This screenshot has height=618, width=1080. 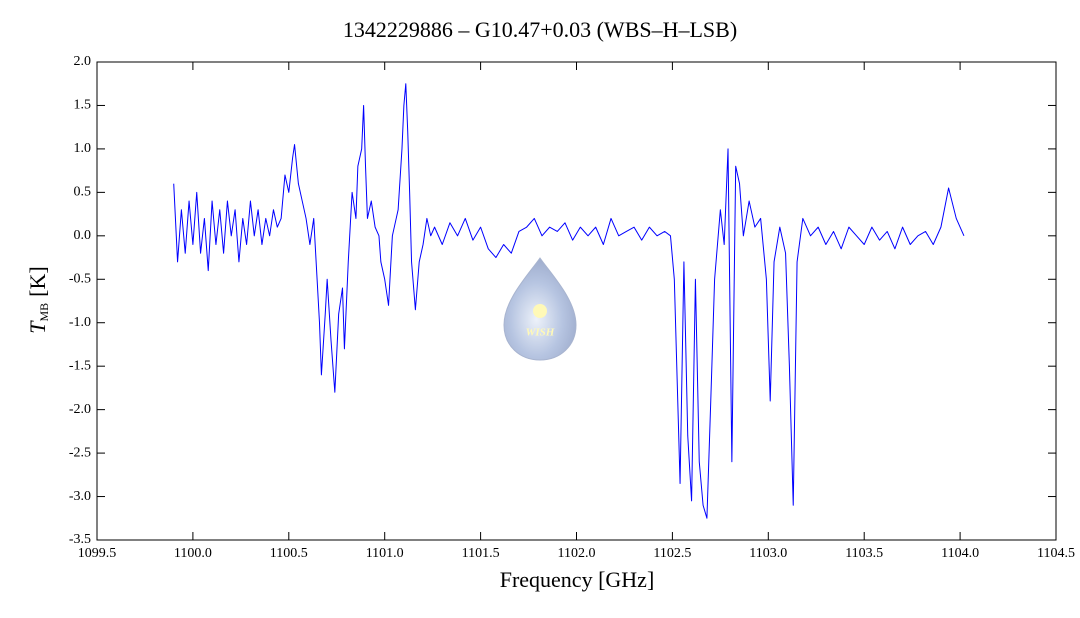 What do you see at coordinates (97, 553) in the screenshot?
I see `x-tick-label: 1099.5` at bounding box center [97, 553].